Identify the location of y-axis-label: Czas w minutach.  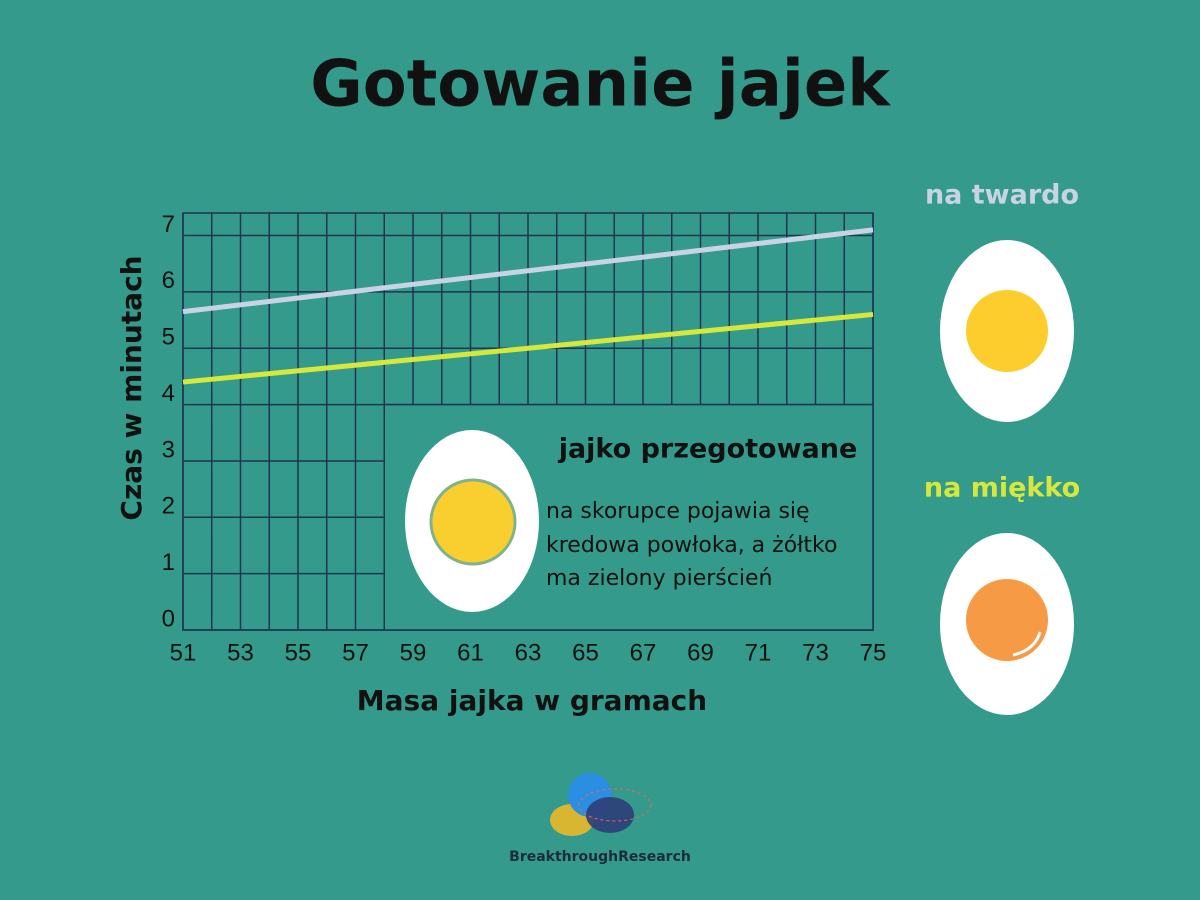
(131, 387).